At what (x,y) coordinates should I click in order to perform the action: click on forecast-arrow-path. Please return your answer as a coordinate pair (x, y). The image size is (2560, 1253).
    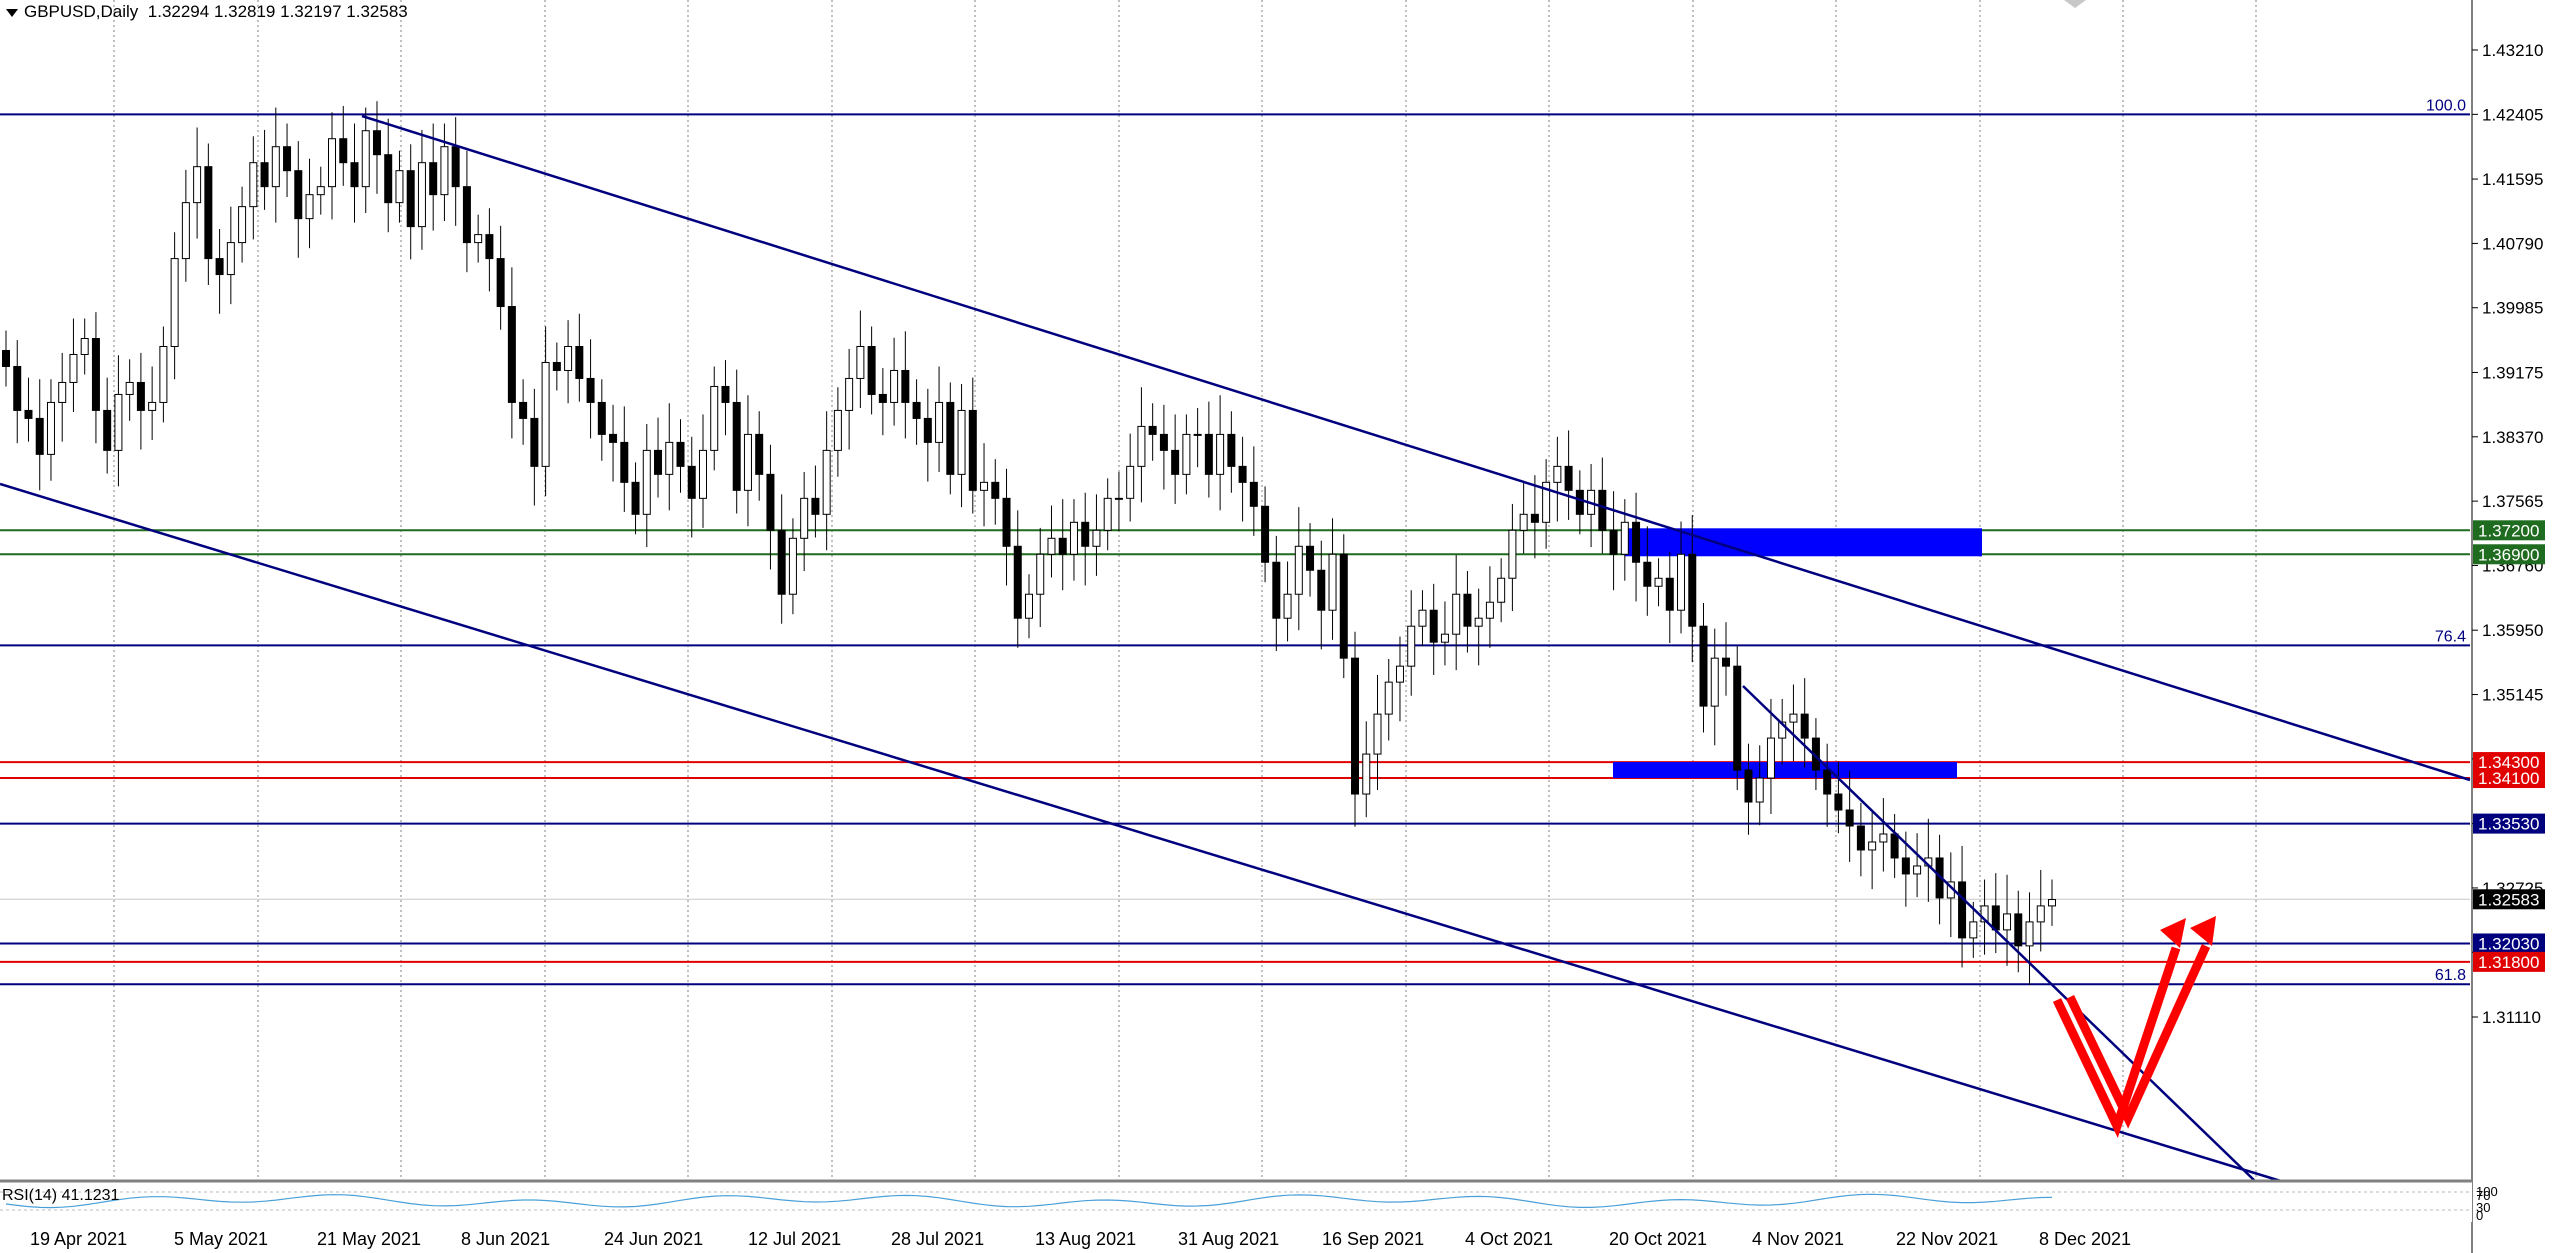
    Looking at the image, I should click on (2116, 1042).